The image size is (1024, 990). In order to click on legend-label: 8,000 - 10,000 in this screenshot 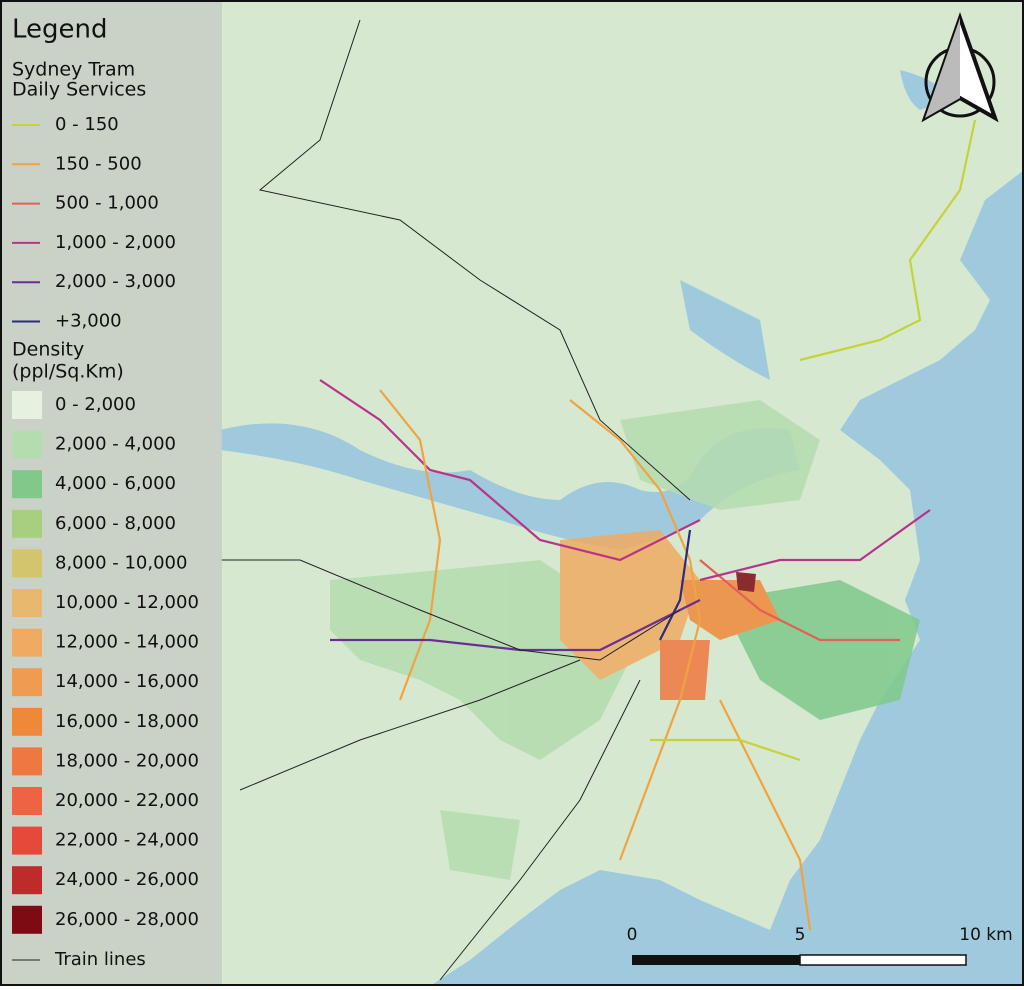, I will do `click(121, 562)`.